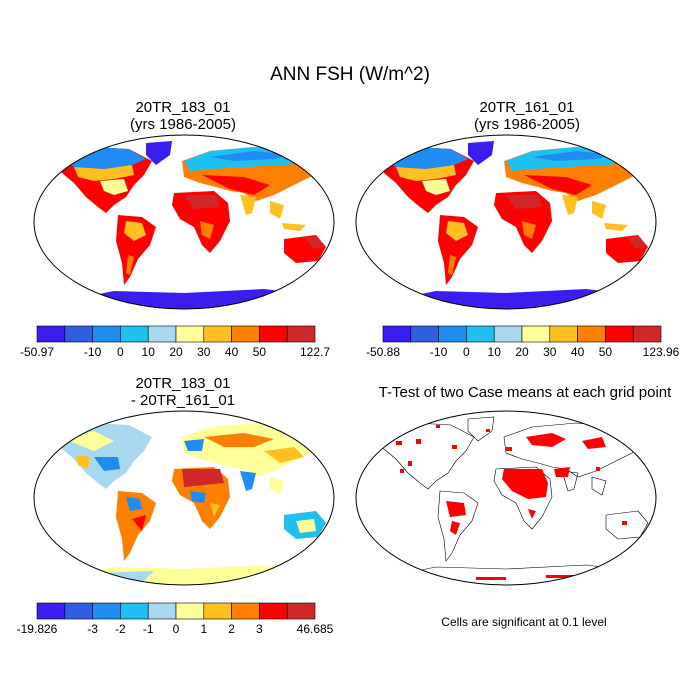 This screenshot has height=700, width=700. Describe the element at coordinates (148, 629) in the screenshot. I see `colorbar-tick-label: -1` at that location.